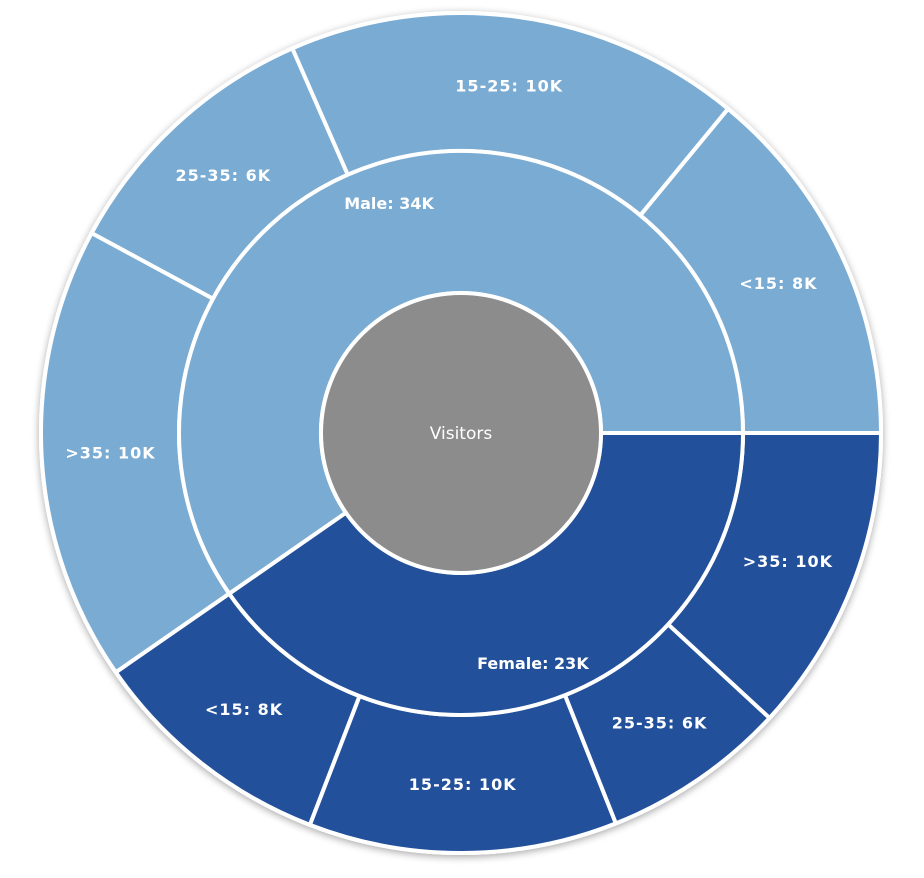 The image size is (924, 878). Describe the element at coordinates (389, 203) in the screenshot. I see `inner-label-male: Male: 34K` at that location.